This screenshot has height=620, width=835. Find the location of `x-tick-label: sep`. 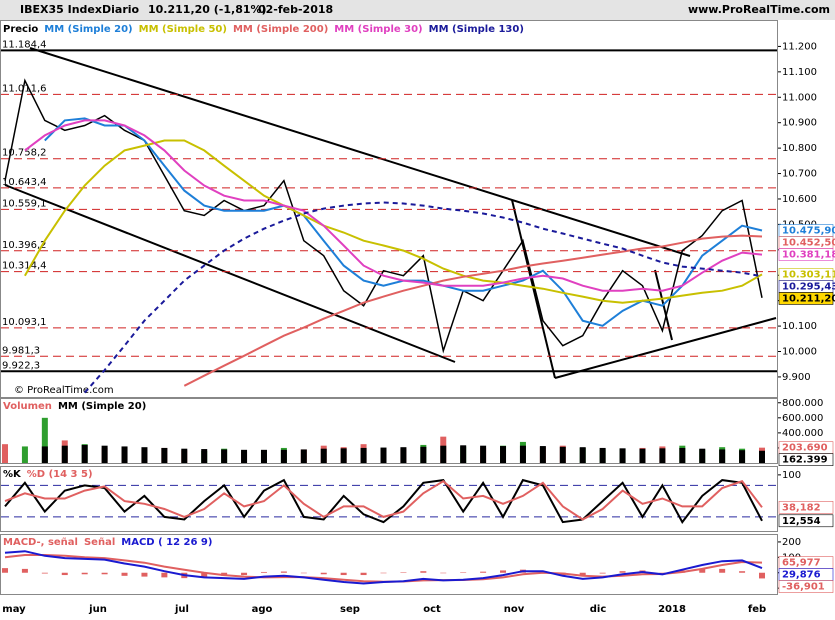

x-tick-label: sep is located at coordinates (350, 609).